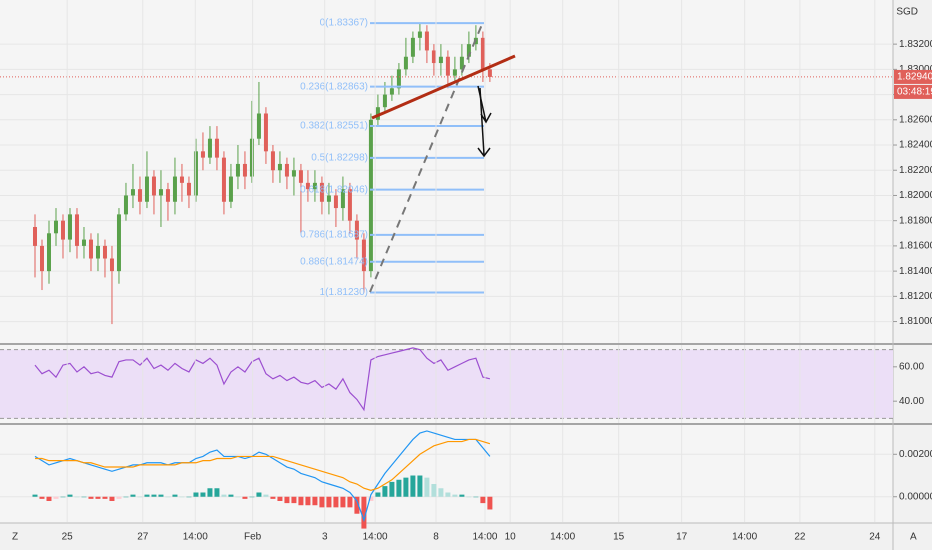  I want to click on toolbar-button: Z, so click(15, 537).